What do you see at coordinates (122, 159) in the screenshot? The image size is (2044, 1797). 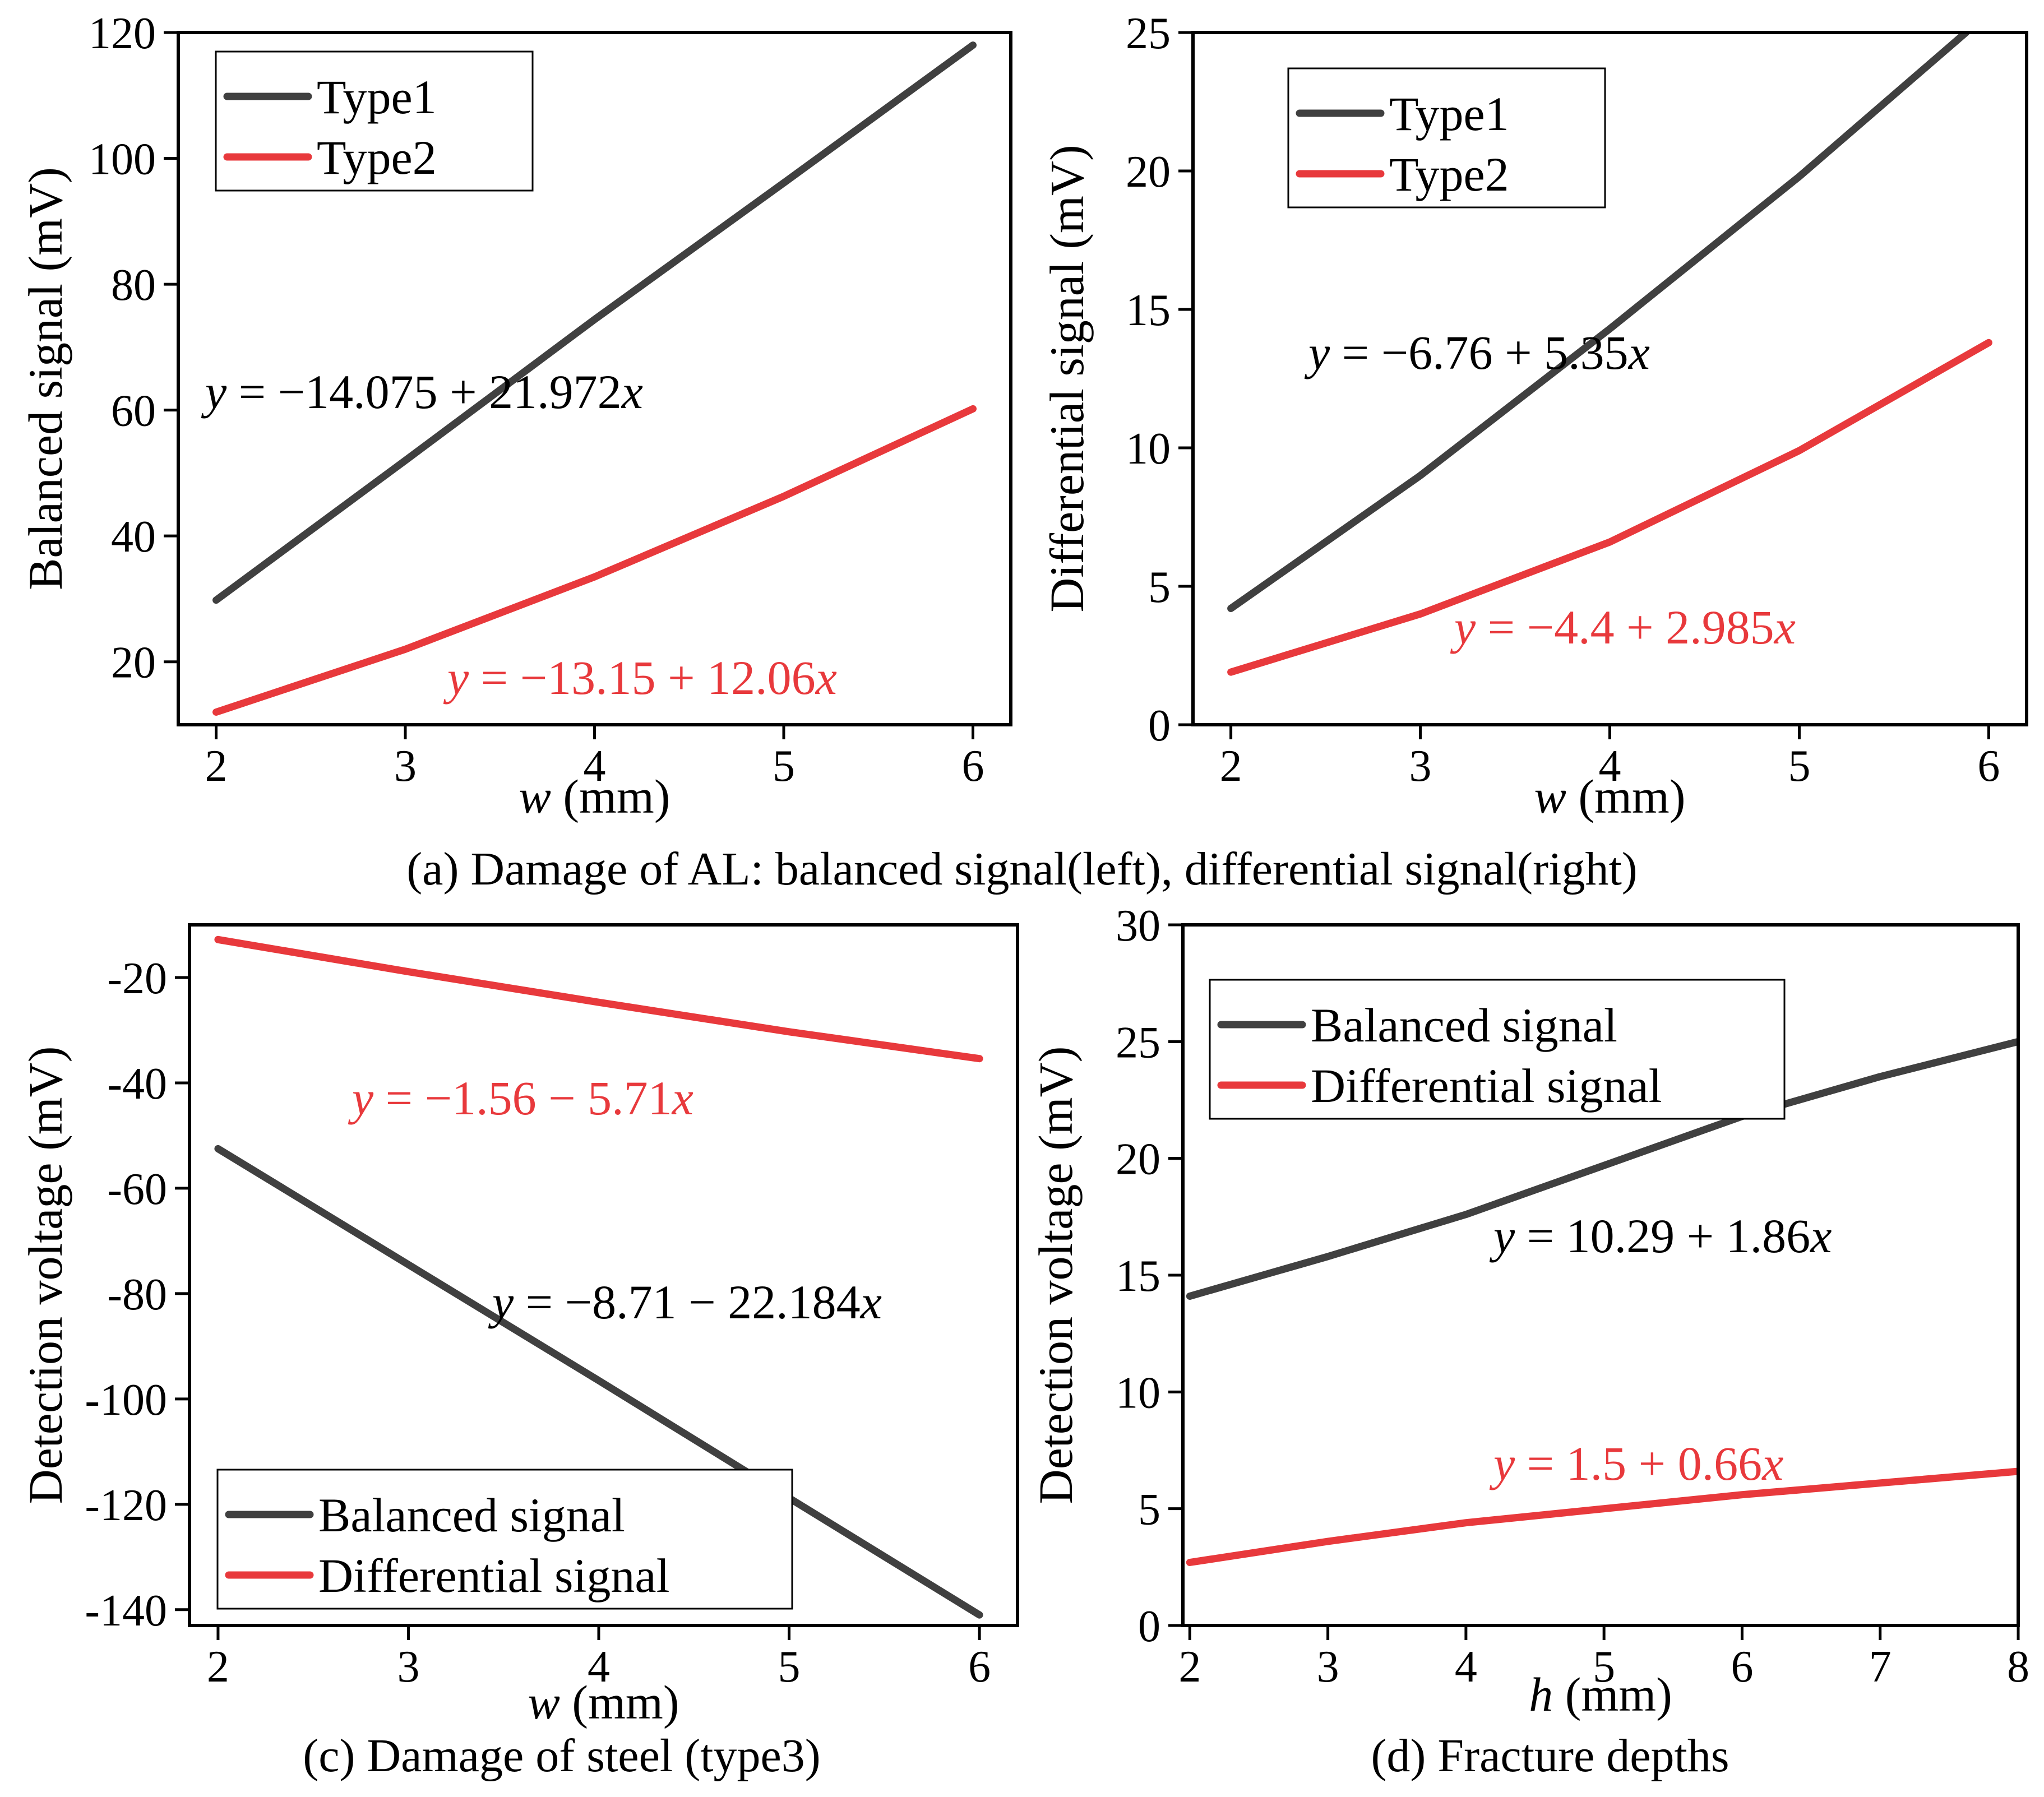 I see `y-tick-label: 100` at bounding box center [122, 159].